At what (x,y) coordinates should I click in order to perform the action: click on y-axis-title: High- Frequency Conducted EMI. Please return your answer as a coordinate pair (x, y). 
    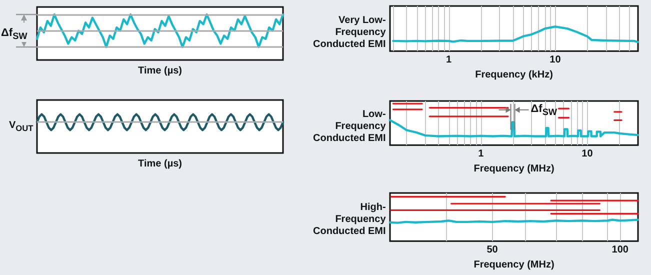
    Looking at the image, I should click on (349, 220).